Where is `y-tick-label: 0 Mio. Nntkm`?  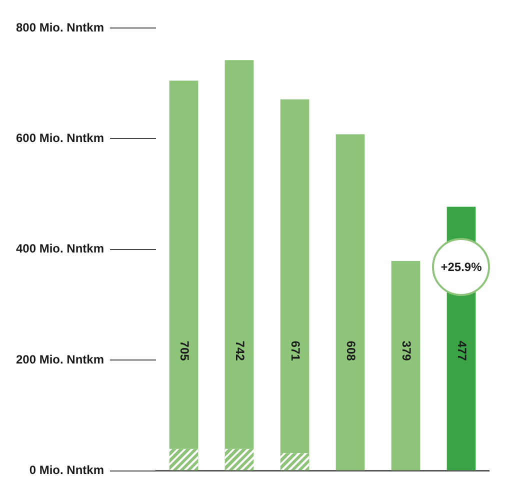
y-tick-label: 0 Mio. Nntkm is located at coordinates (66, 470).